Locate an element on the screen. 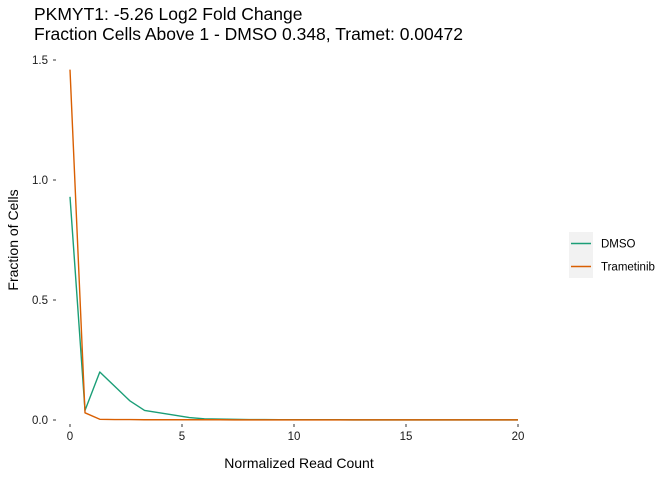  y-tick-label: 1.0 is located at coordinates (40, 181).